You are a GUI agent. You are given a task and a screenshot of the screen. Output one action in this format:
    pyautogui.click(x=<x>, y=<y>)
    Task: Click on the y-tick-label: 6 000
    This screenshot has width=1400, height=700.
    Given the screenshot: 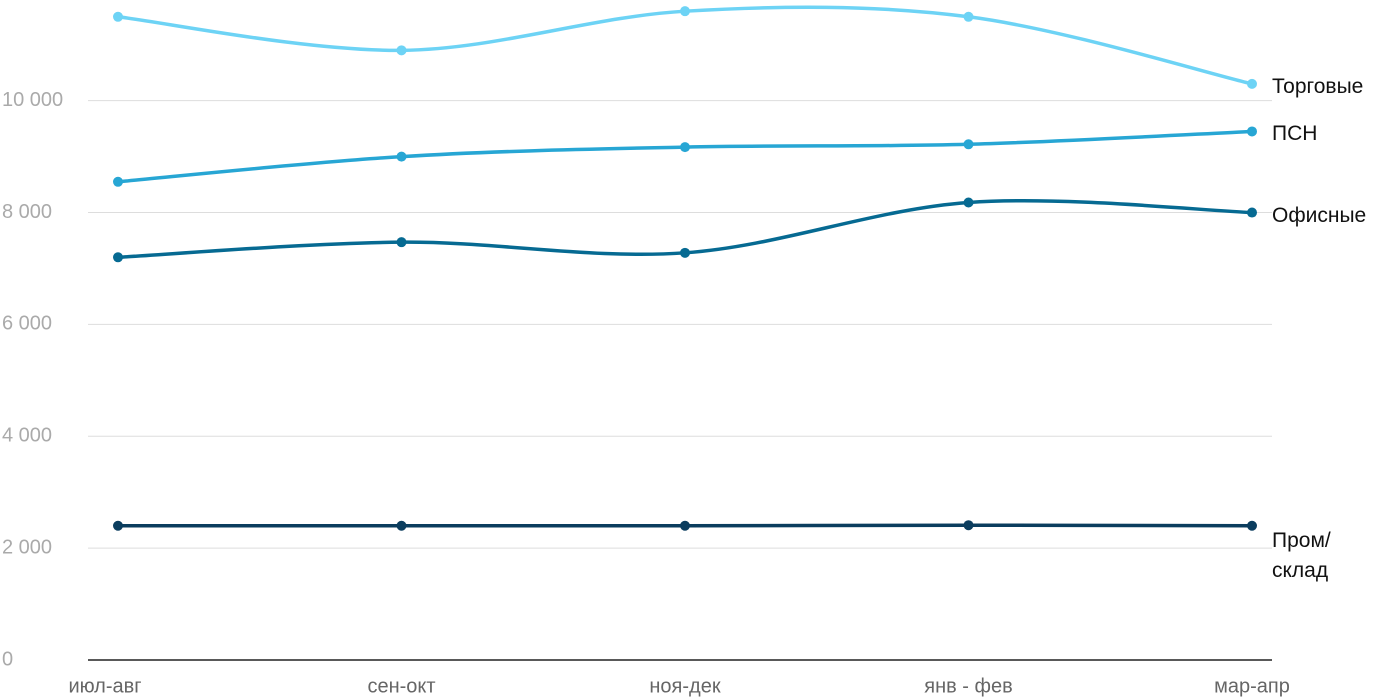 What is the action you would take?
    pyautogui.click(x=27, y=324)
    